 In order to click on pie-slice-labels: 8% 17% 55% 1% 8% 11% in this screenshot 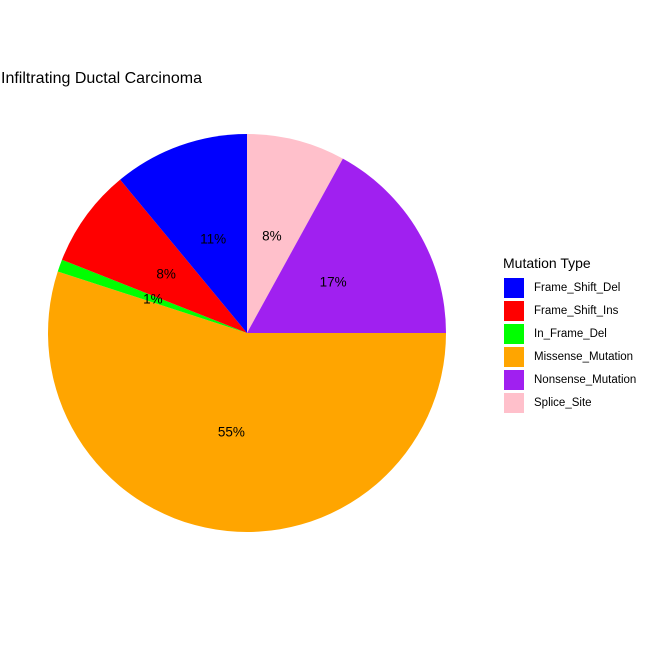, I will do `click(244, 334)`.